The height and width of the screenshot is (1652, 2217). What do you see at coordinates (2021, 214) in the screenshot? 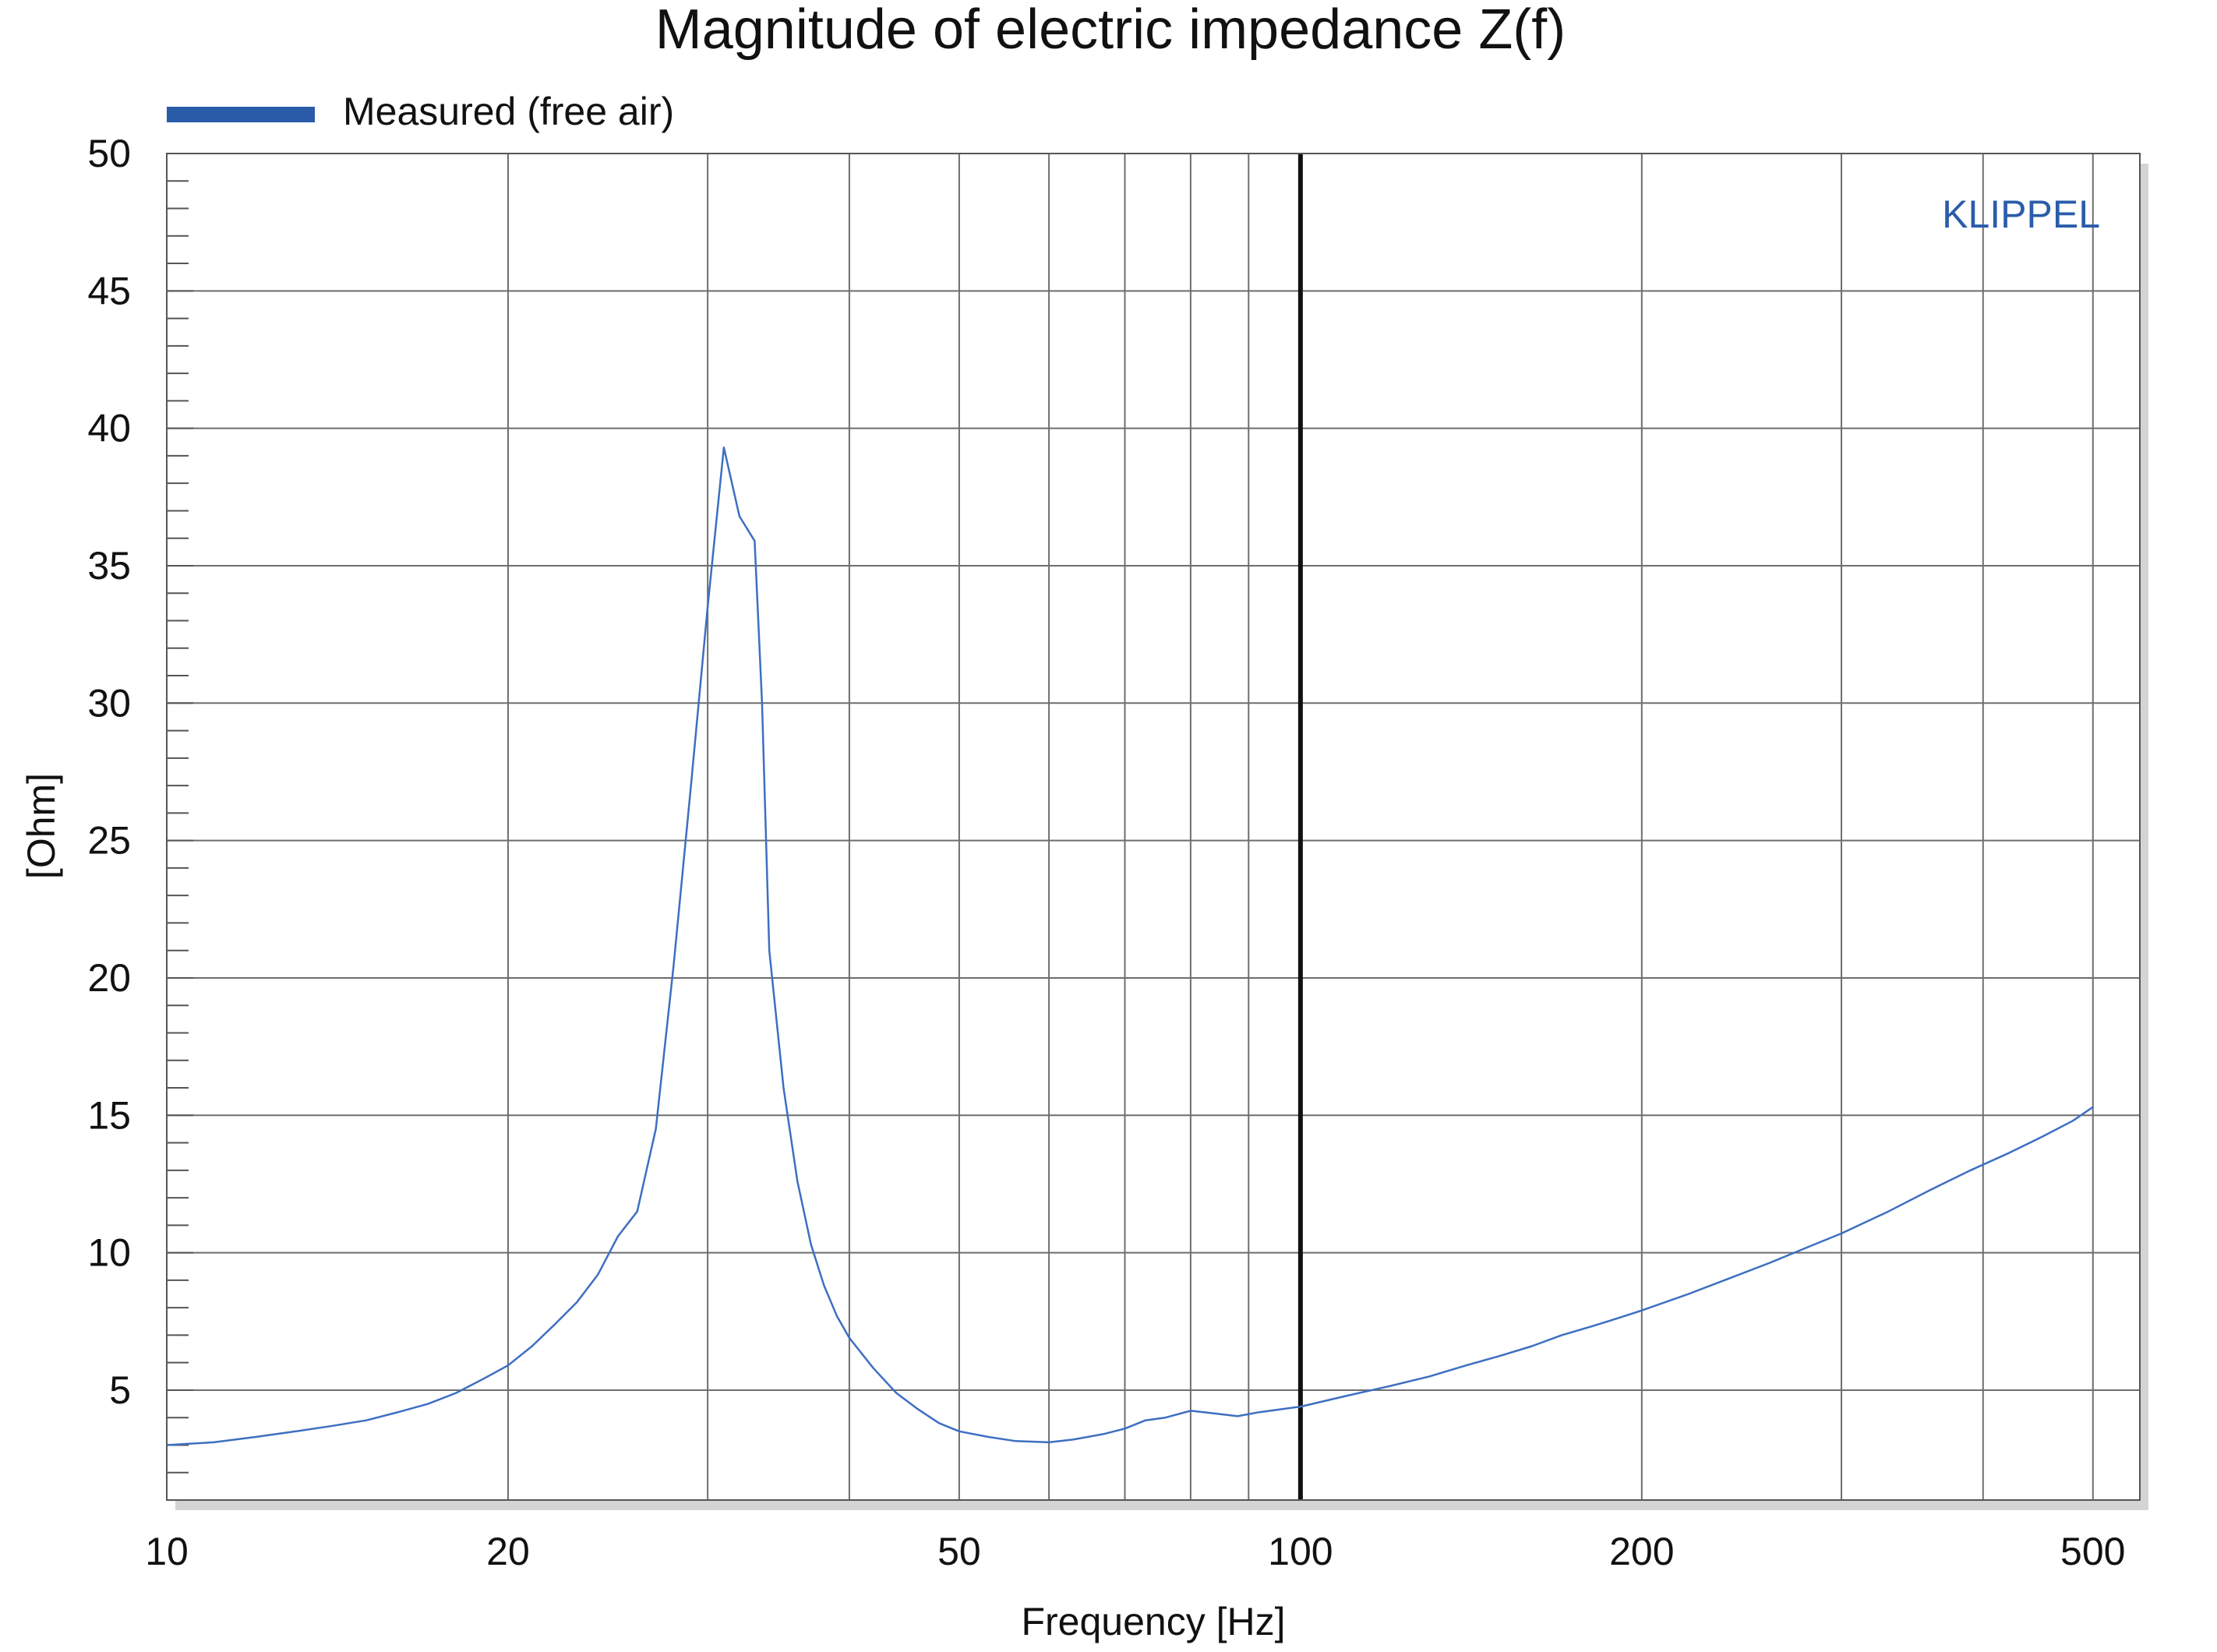
I see `watermark-klippel: KLIPPEL` at bounding box center [2021, 214].